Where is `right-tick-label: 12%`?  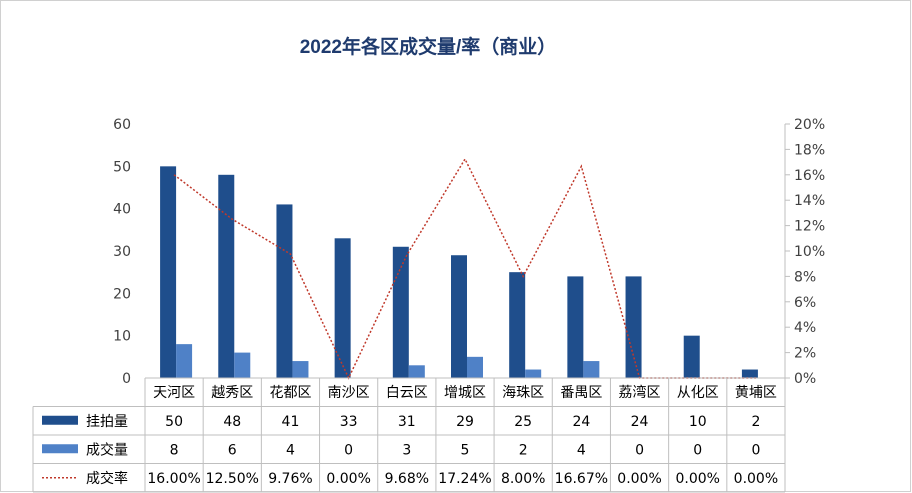
right-tick-label: 12% is located at coordinates (809, 227).